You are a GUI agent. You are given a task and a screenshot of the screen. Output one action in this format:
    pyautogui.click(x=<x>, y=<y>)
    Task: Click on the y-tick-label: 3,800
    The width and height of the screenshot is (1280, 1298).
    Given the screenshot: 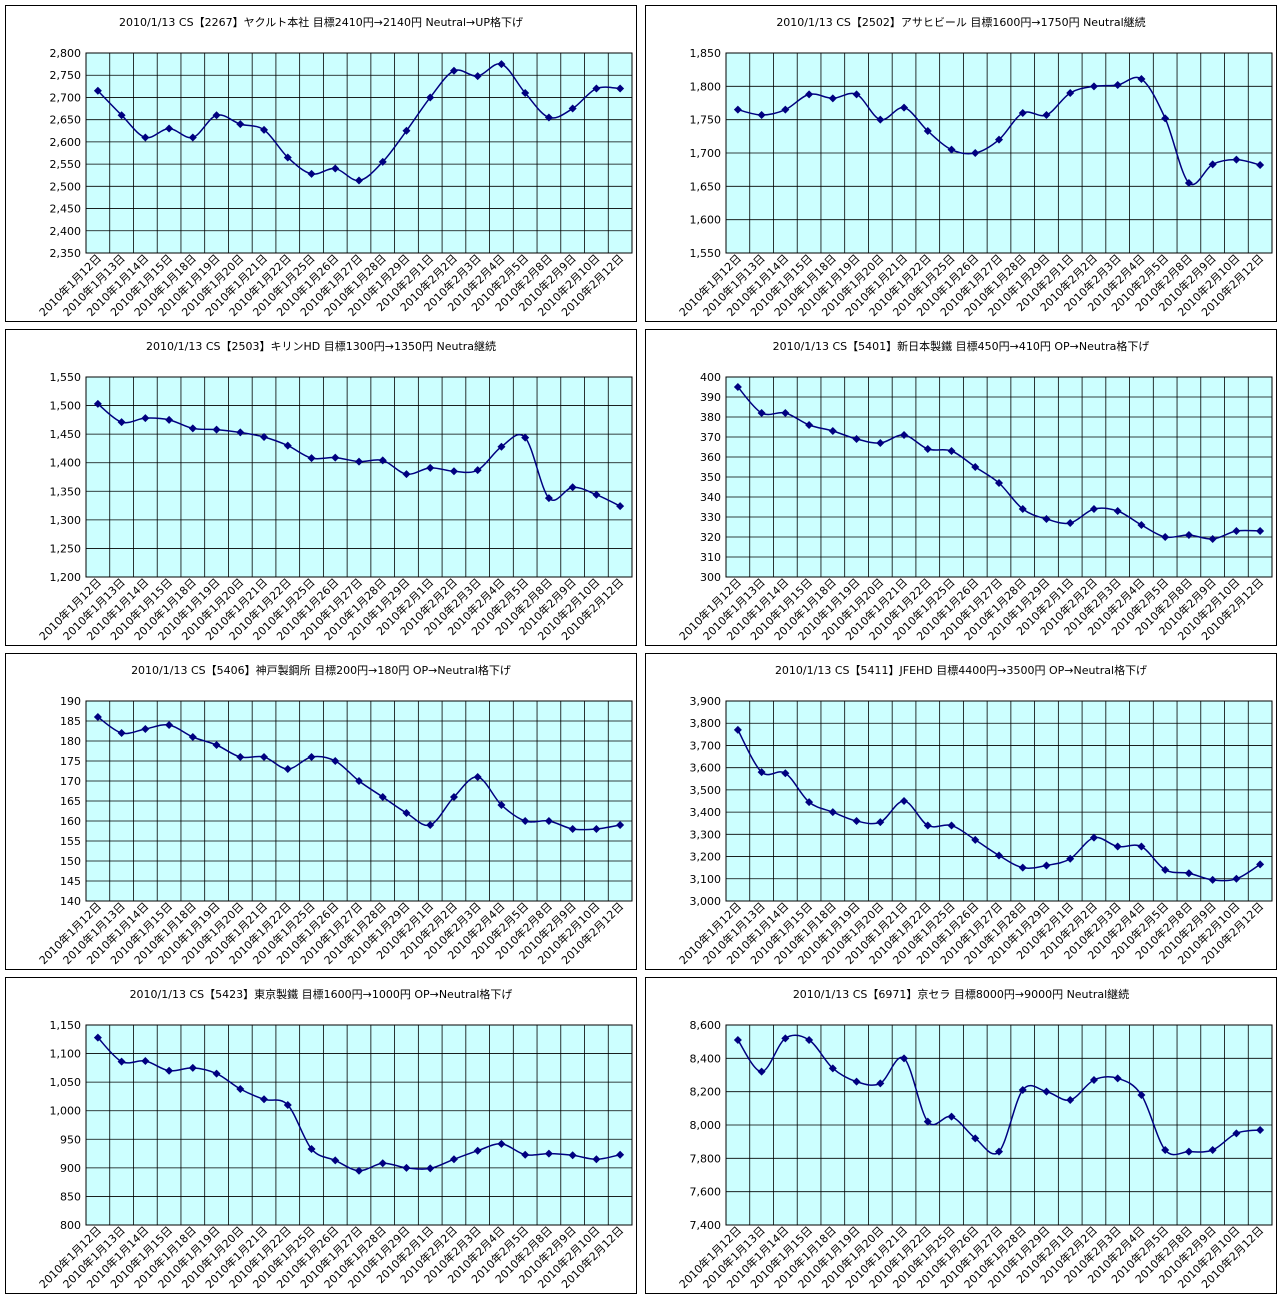 What is the action you would take?
    pyautogui.click(x=706, y=723)
    